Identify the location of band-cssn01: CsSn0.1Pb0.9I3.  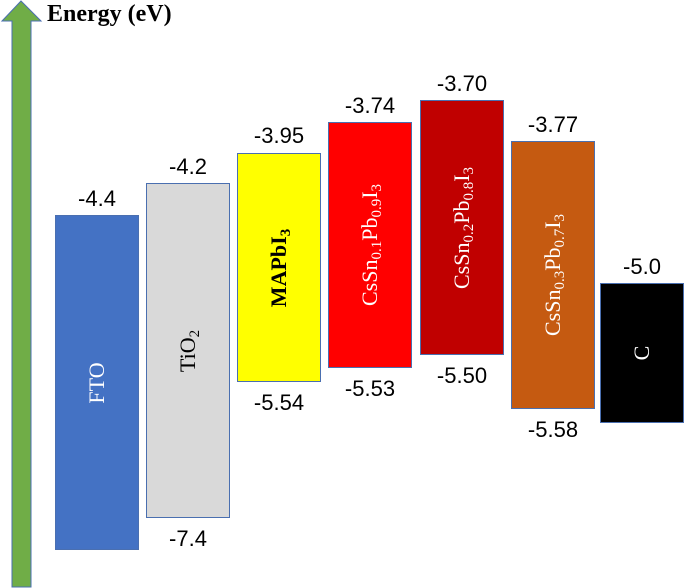
(370, 245).